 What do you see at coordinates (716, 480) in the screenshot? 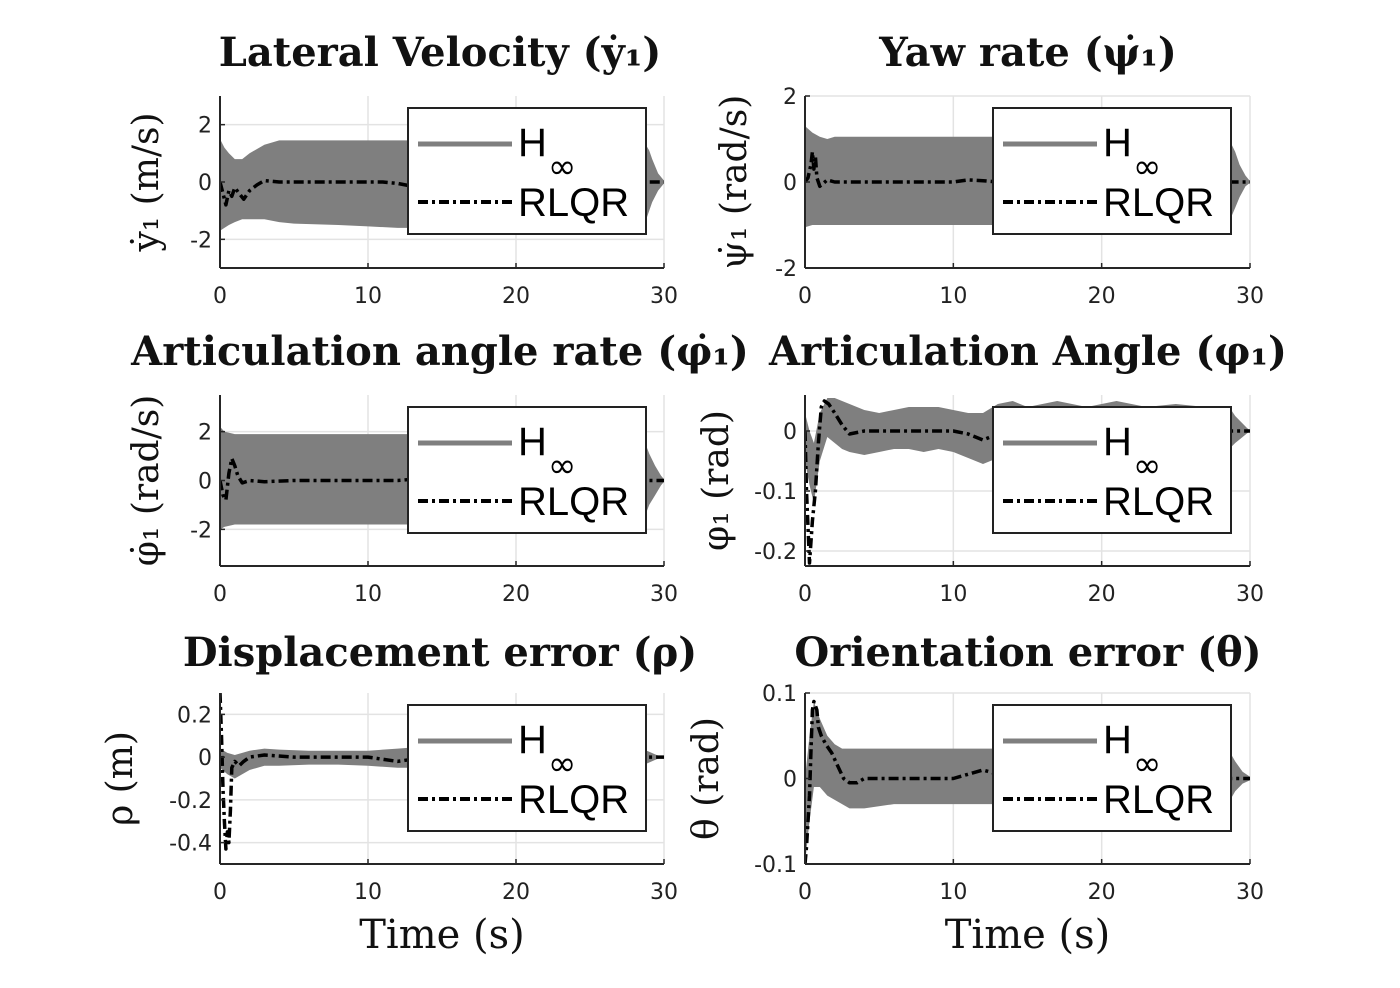
I see `y-axis-label: φ₁ (rad)` at bounding box center [716, 480].